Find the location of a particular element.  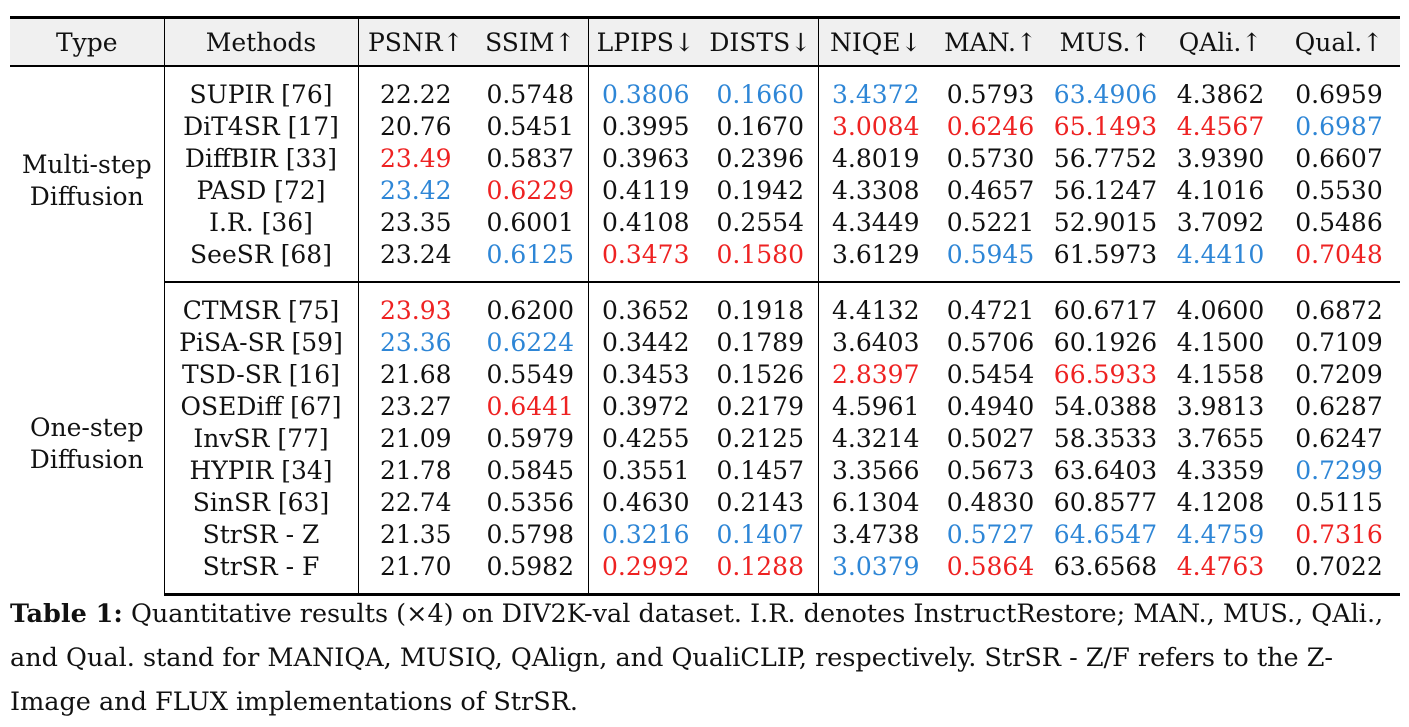

cell-ssim: 0.5356 is located at coordinates (530, 503).